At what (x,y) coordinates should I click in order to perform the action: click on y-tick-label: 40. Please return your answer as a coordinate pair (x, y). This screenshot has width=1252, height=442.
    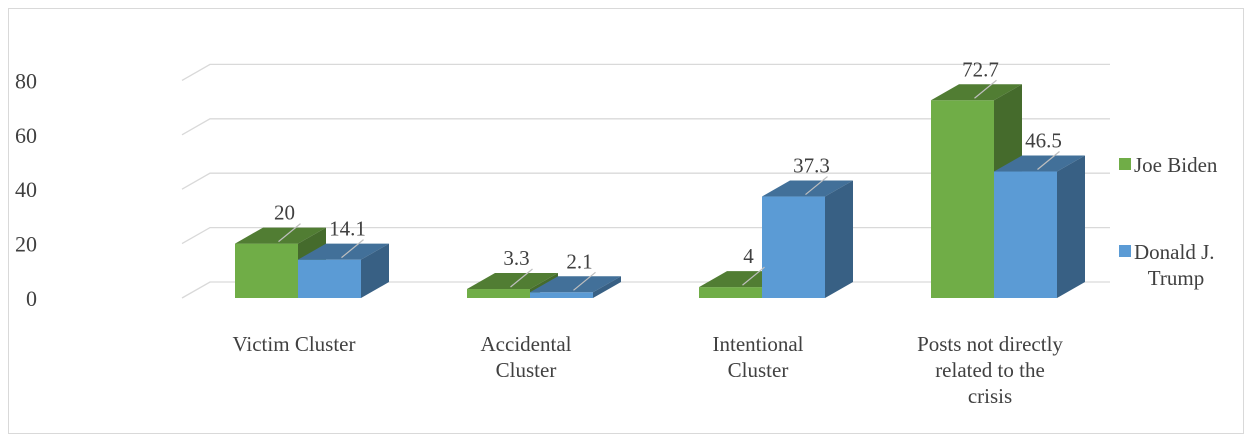
    Looking at the image, I should click on (26, 189).